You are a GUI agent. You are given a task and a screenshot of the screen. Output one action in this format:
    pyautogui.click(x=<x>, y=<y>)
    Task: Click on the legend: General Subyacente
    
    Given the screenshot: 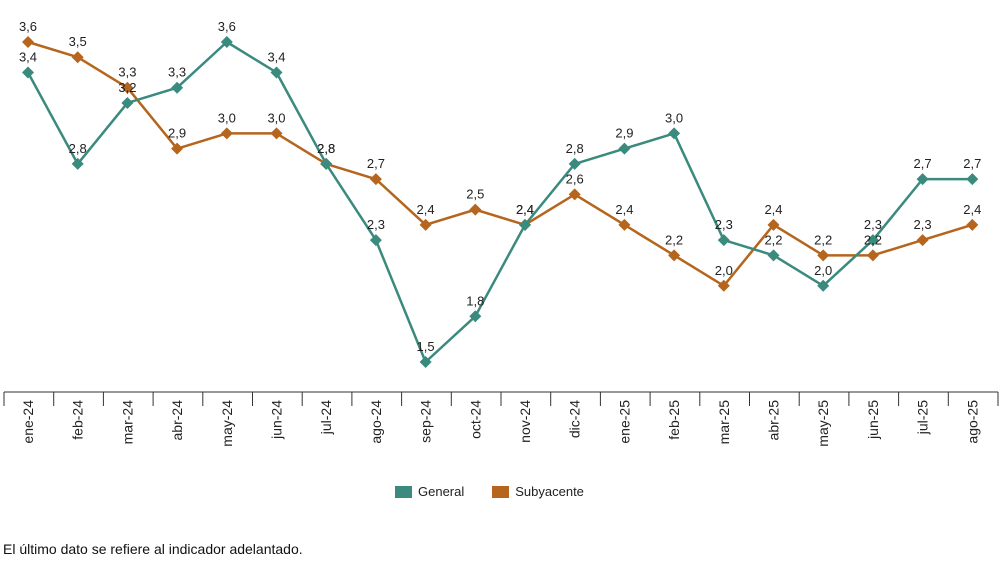 What is the action you would take?
    pyautogui.click(x=489, y=491)
    